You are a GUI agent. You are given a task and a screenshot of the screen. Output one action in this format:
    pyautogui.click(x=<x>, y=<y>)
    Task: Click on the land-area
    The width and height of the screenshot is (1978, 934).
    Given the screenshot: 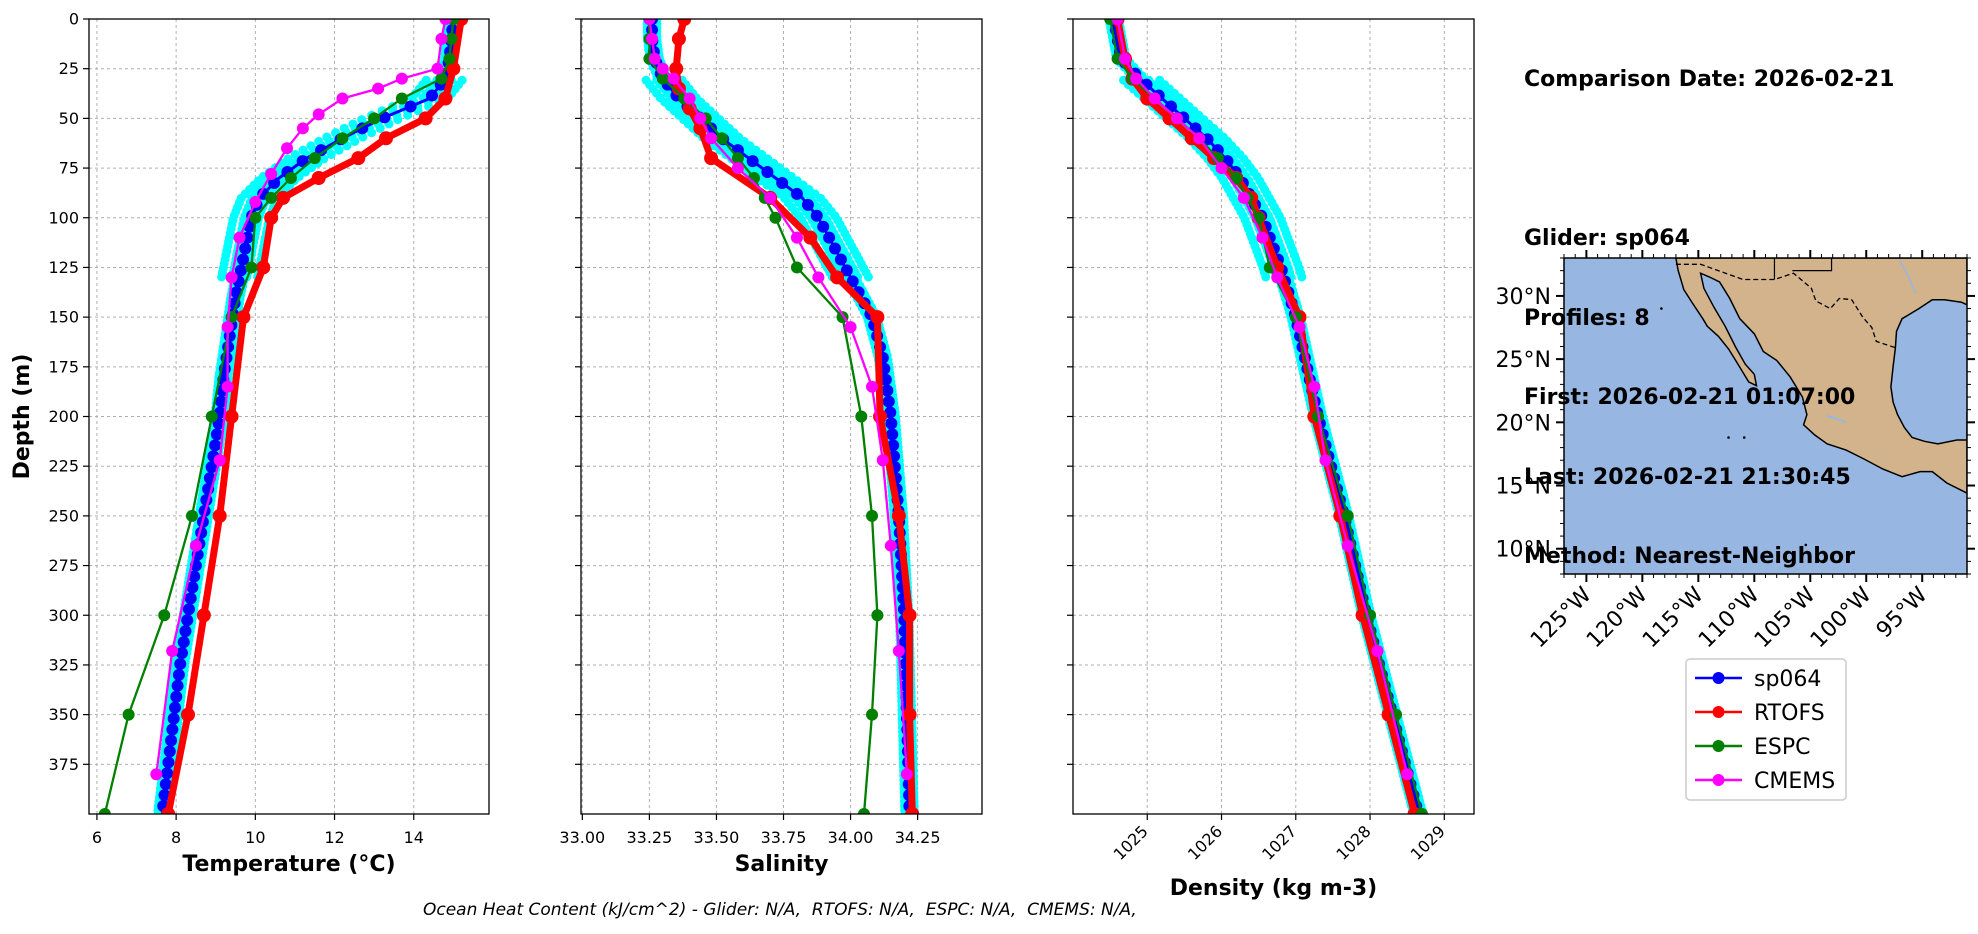 What is the action you would take?
    pyautogui.click(x=1821, y=376)
    